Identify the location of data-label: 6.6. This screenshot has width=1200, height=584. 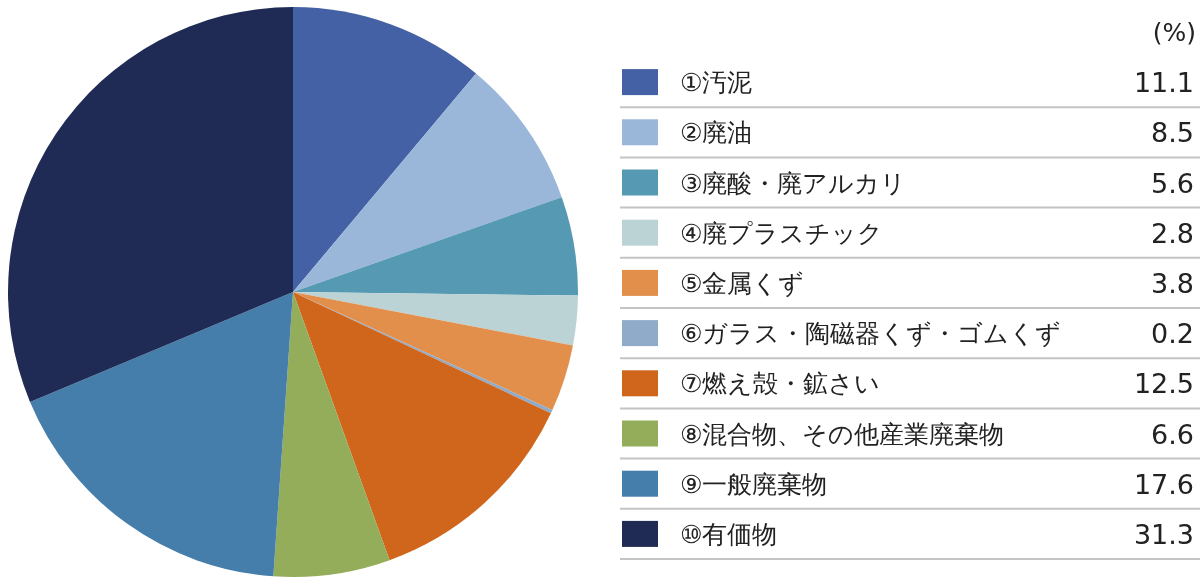
(1172, 434).